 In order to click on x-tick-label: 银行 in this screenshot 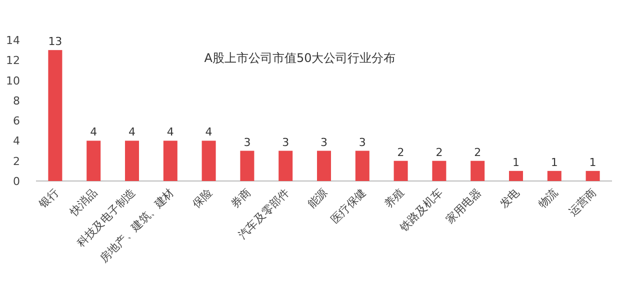, I will do `click(49, 199)`.